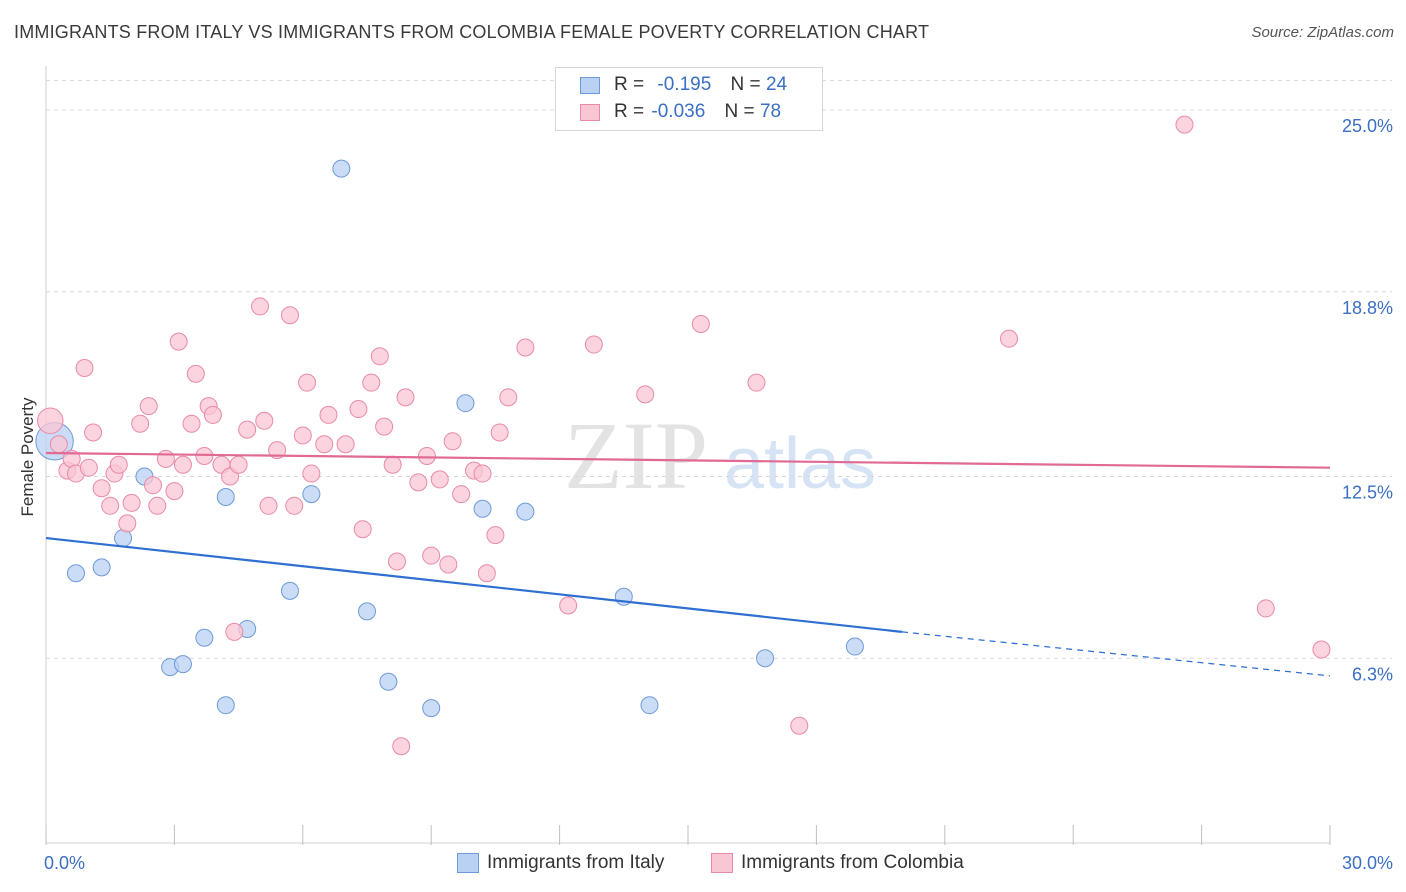 The width and height of the screenshot is (1406, 892). Describe the element at coordinates (629, 84) in the screenshot. I see `italy-r-label: R =` at that location.